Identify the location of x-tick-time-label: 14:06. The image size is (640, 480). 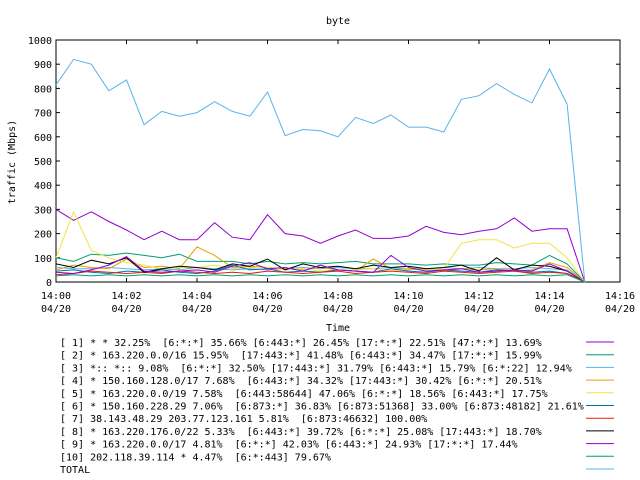
(267, 296).